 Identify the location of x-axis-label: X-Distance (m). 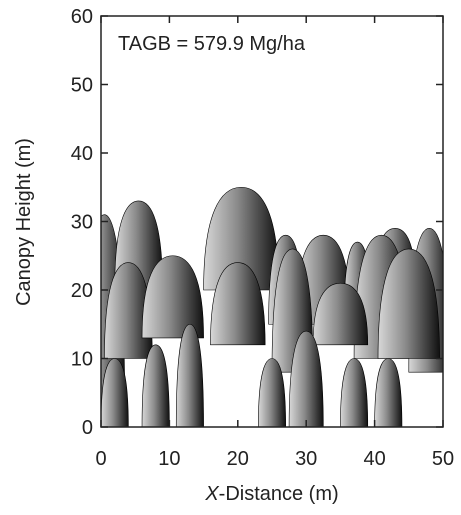
(271, 494).